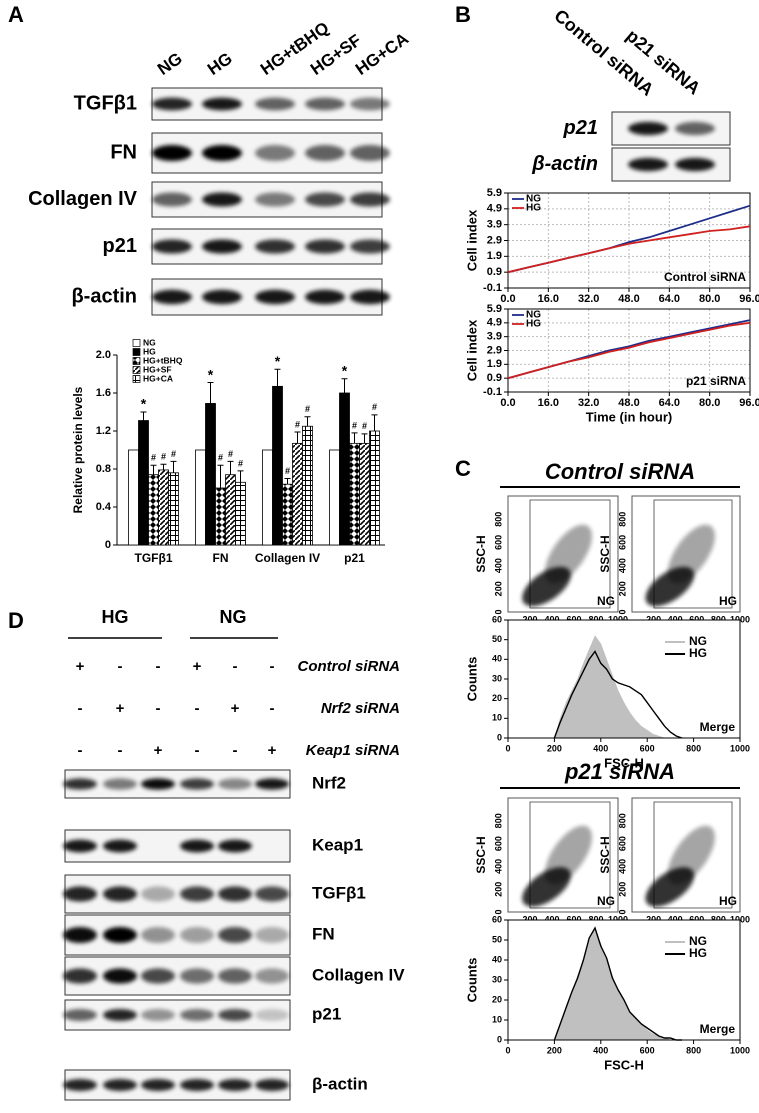 This screenshot has width=759, height=1113. Describe the element at coordinates (358, 974) in the screenshot. I see `blot-label: Collagen IV` at that location.